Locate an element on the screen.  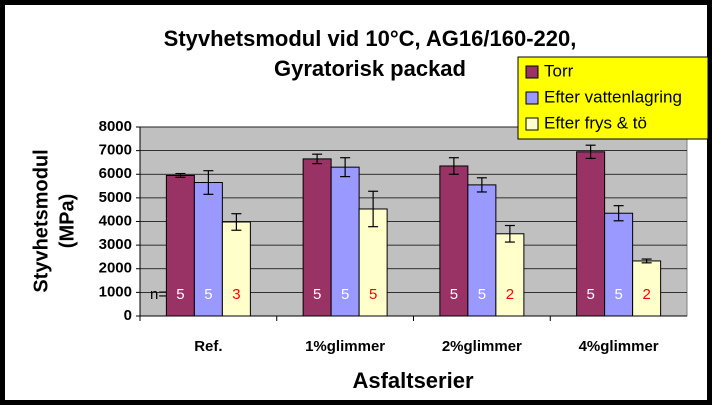
chart-title: Gyratorisk packad is located at coordinates (370, 68).